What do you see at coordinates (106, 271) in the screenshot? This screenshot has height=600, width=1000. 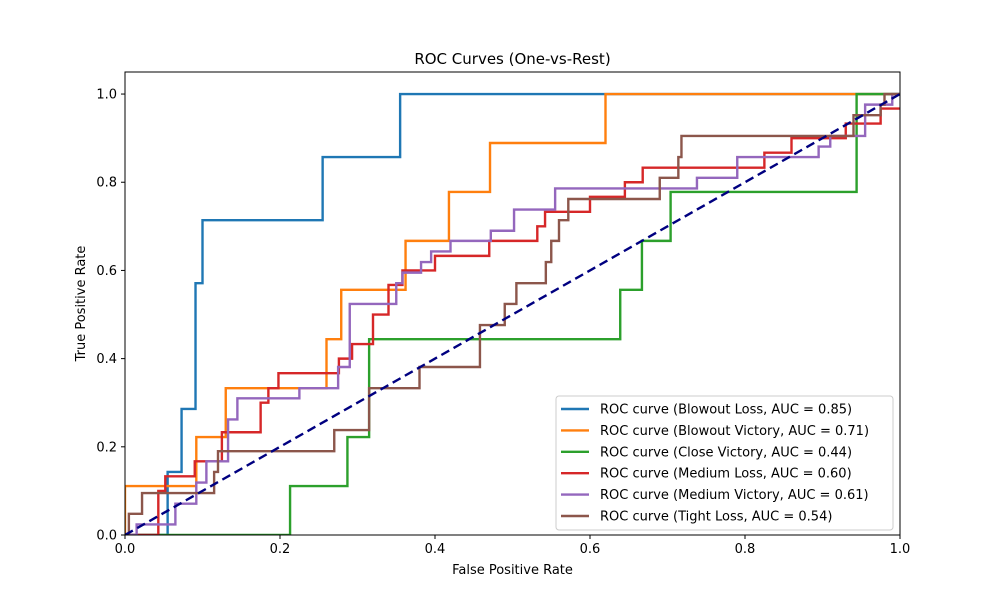 I see `y-tick-label: 0.6` at bounding box center [106, 271].